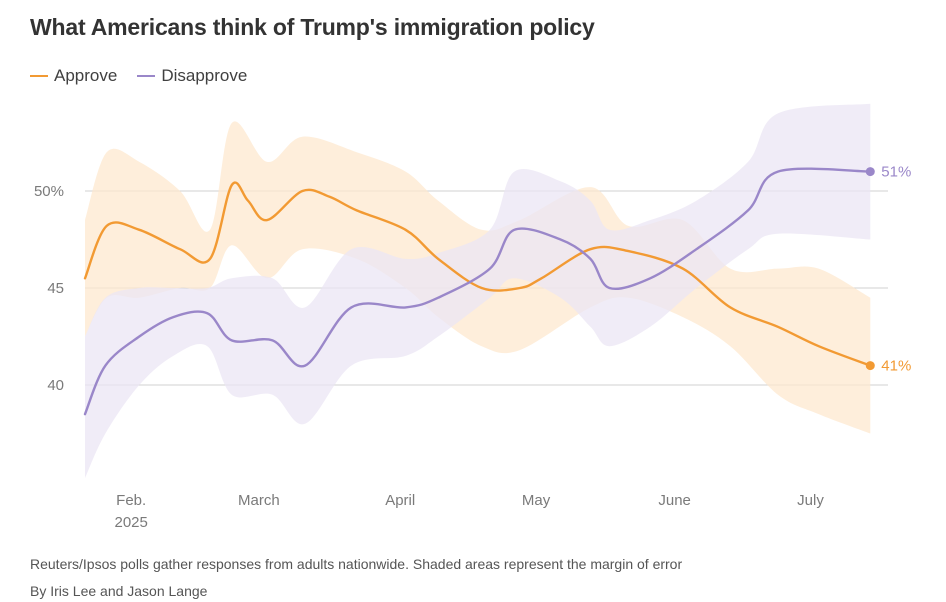  I want to click on x-tick-label: April, so click(400, 500).